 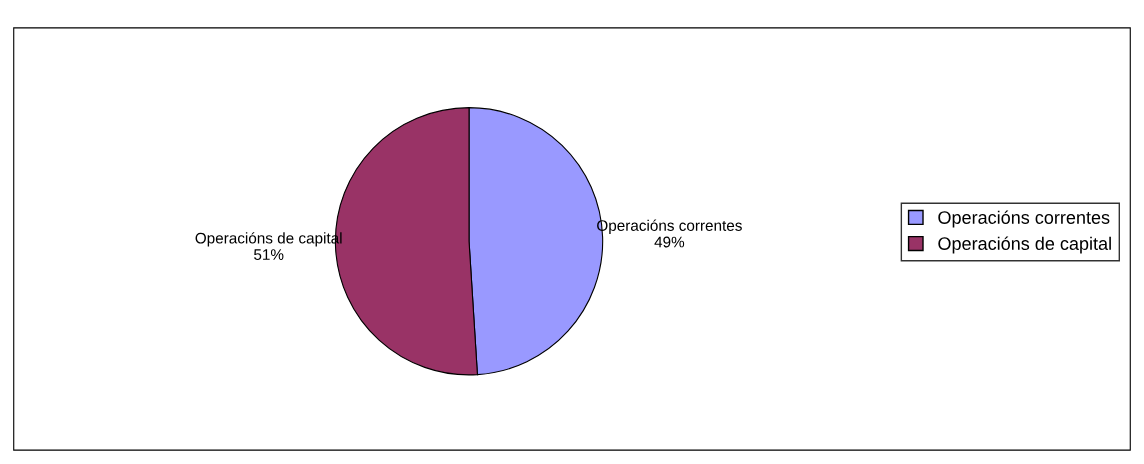 What do you see at coordinates (1024, 219) in the screenshot?
I see `legend-label: Operacións correntes` at bounding box center [1024, 219].